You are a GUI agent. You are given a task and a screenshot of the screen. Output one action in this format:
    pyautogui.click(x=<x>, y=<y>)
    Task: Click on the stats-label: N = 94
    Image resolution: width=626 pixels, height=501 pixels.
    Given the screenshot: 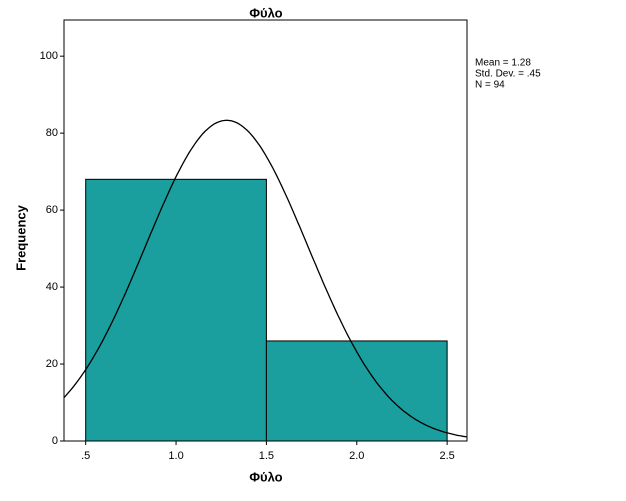 What is the action you would take?
    pyautogui.click(x=490, y=85)
    